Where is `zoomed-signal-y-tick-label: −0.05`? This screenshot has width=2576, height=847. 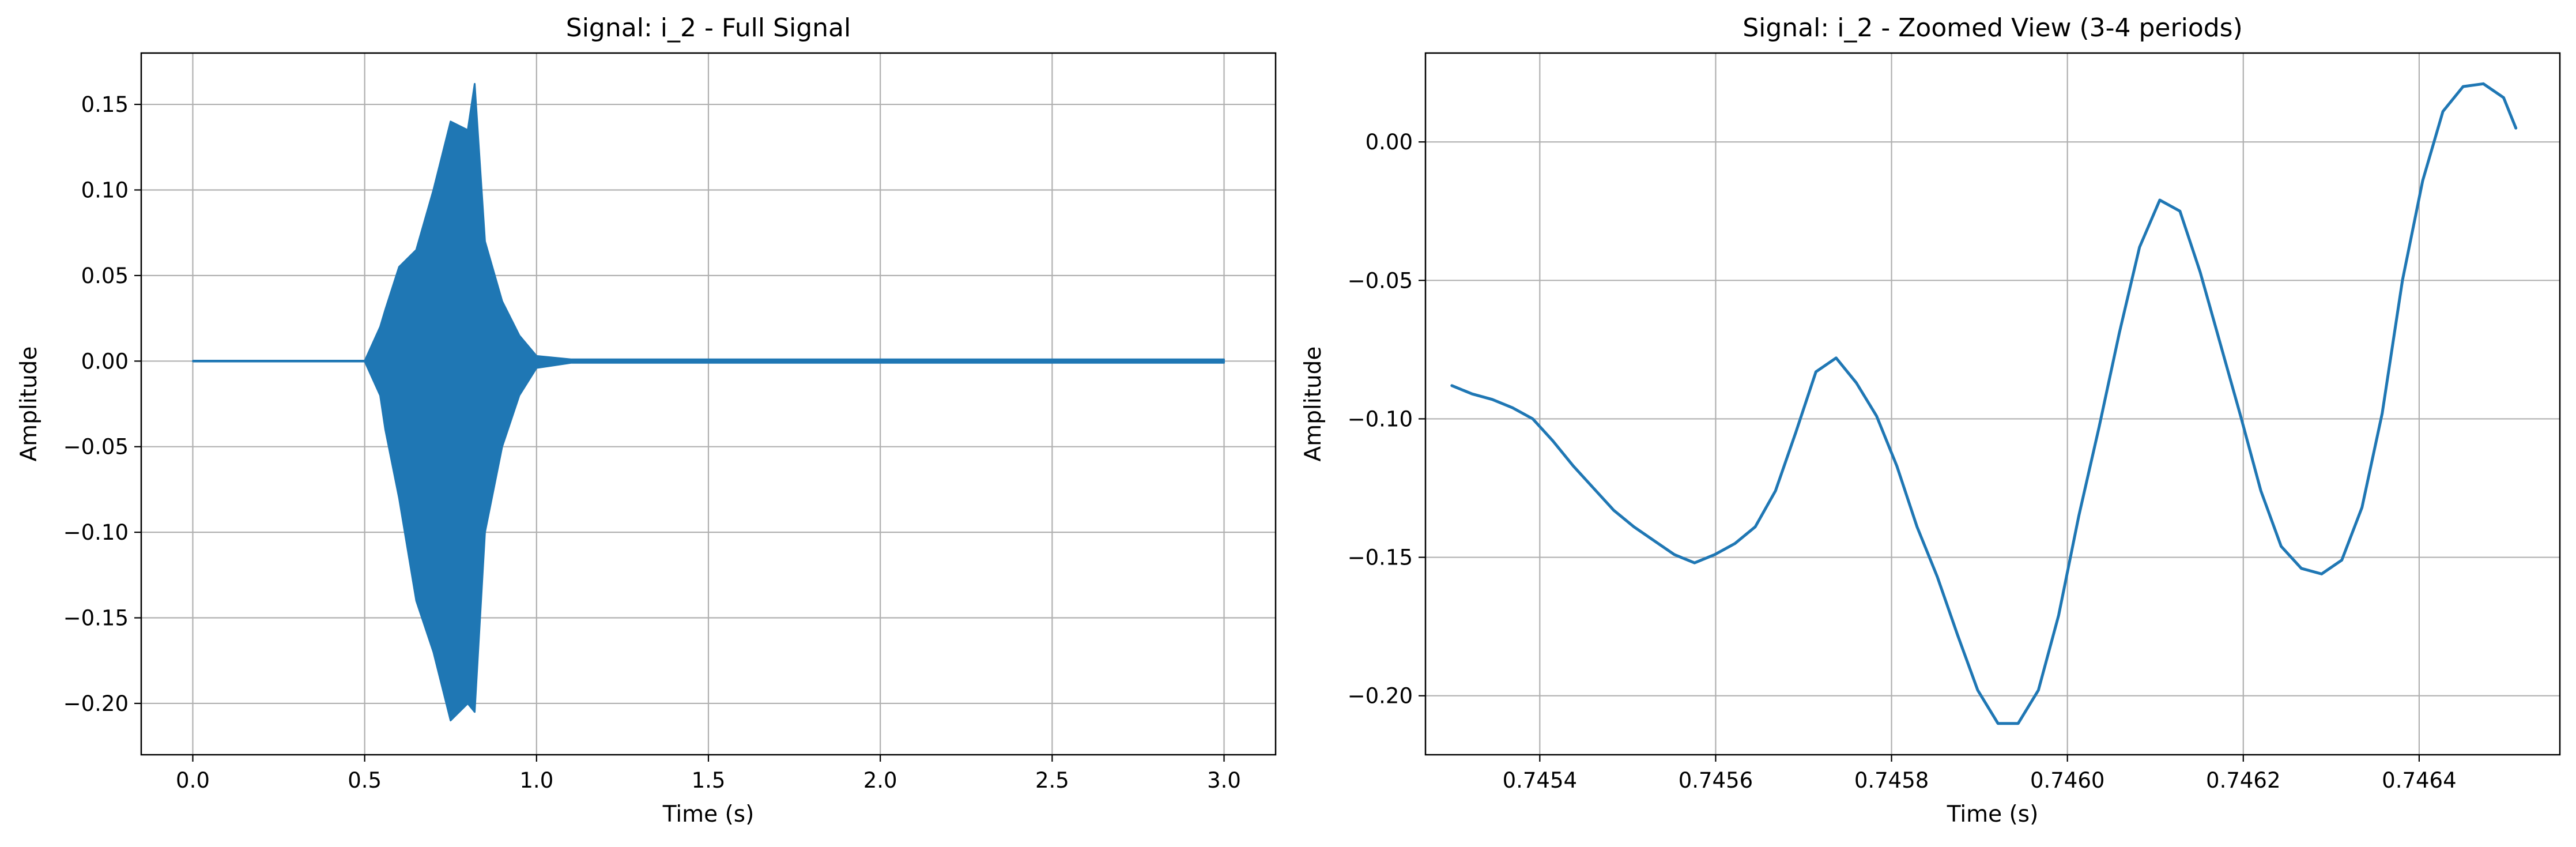
zoomed-signal-y-tick-label: −0.05 is located at coordinates (1380, 280).